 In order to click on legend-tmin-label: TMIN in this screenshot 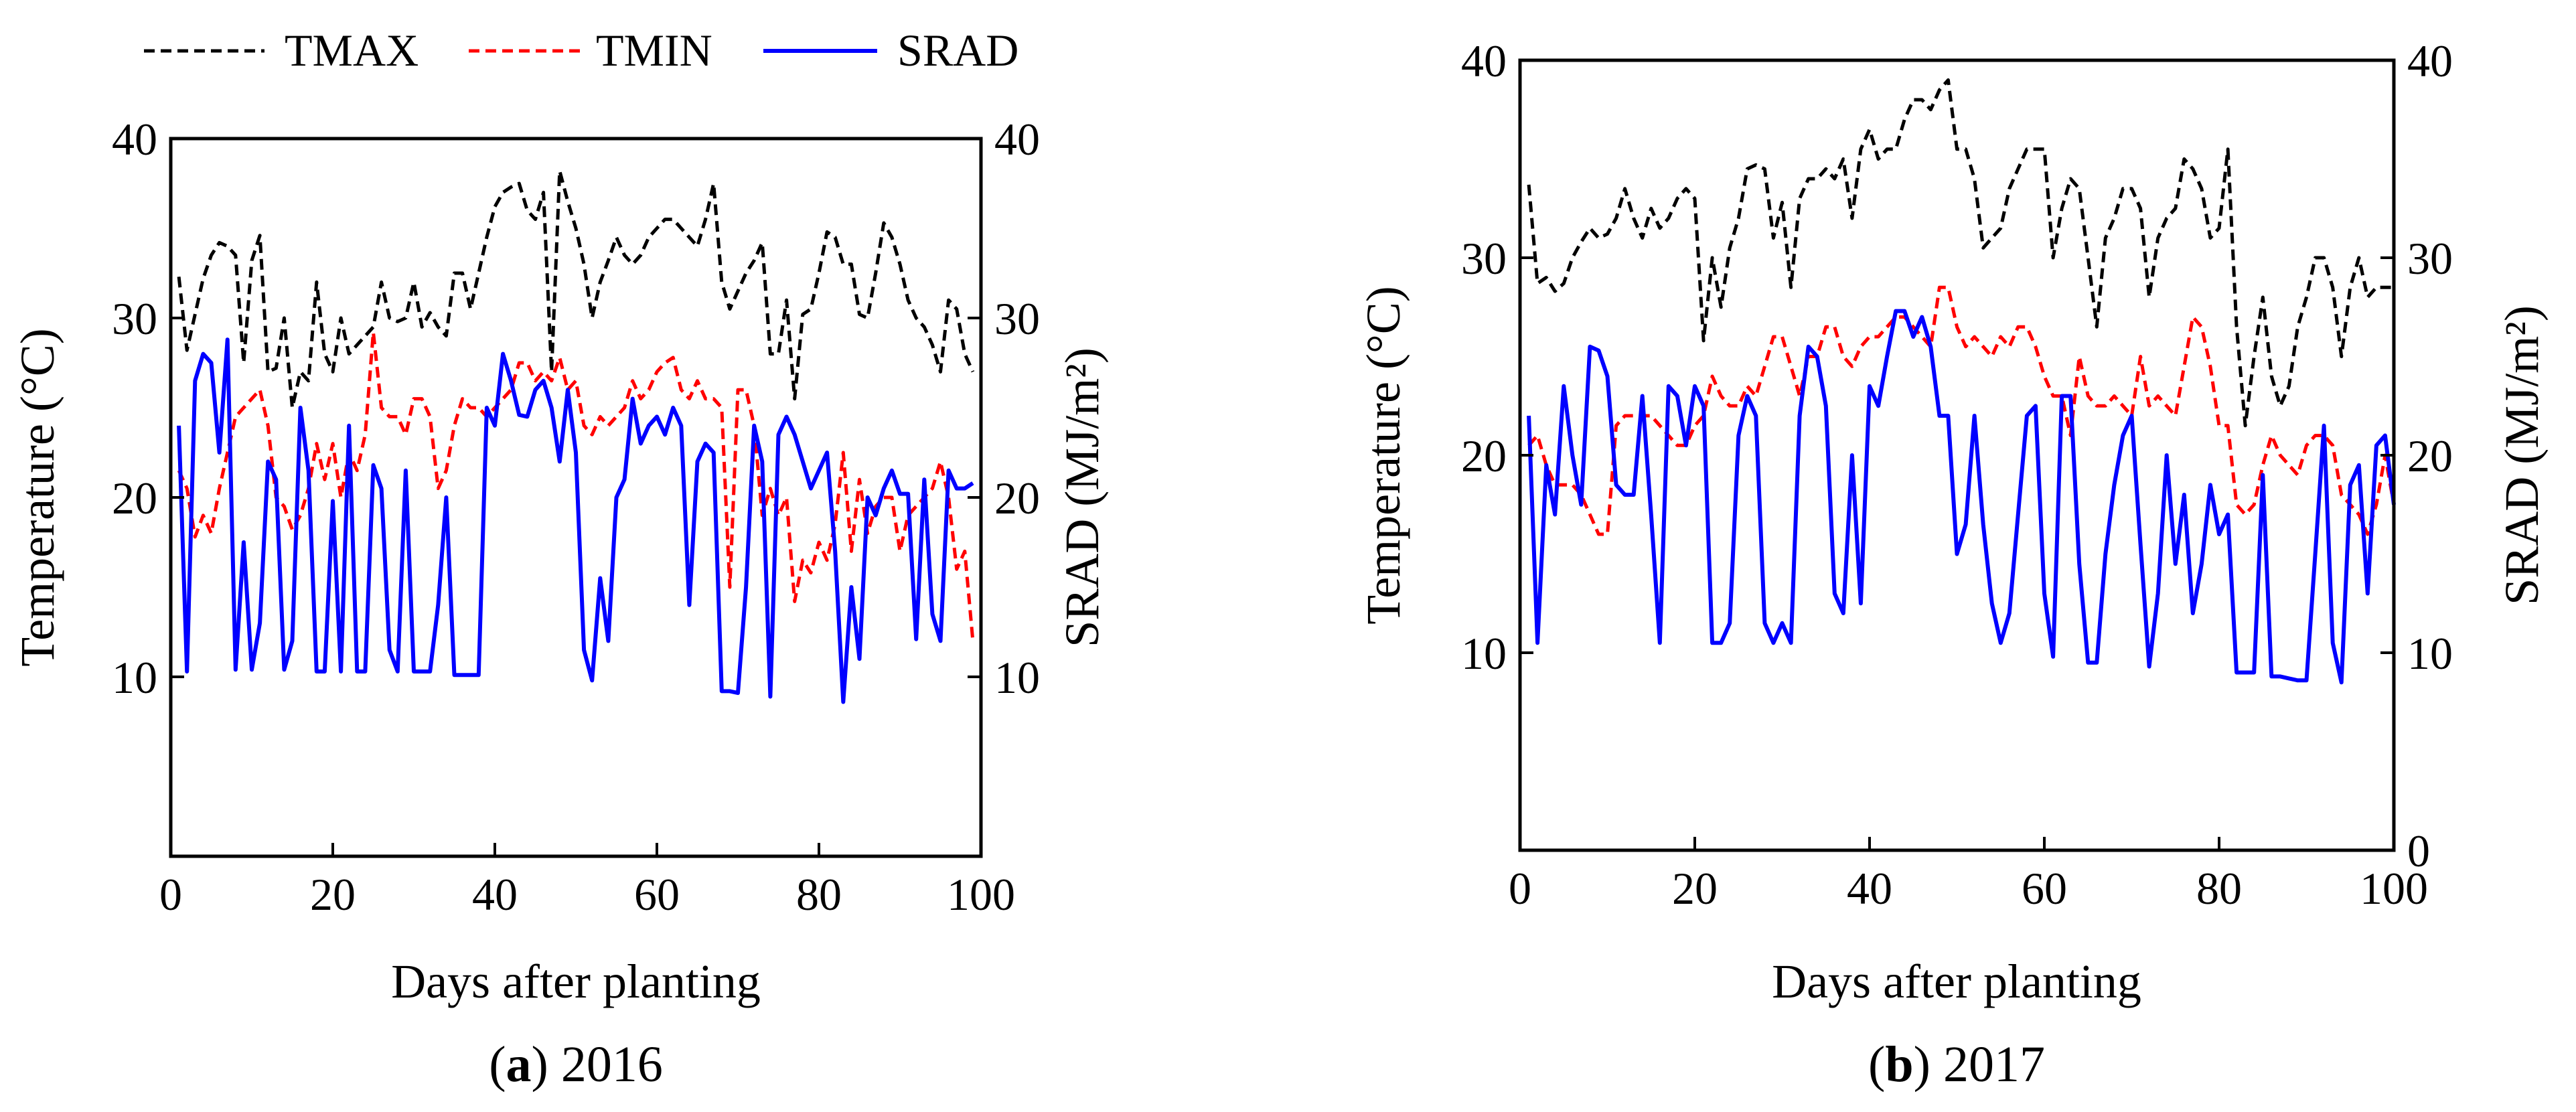, I will do `click(654, 50)`.